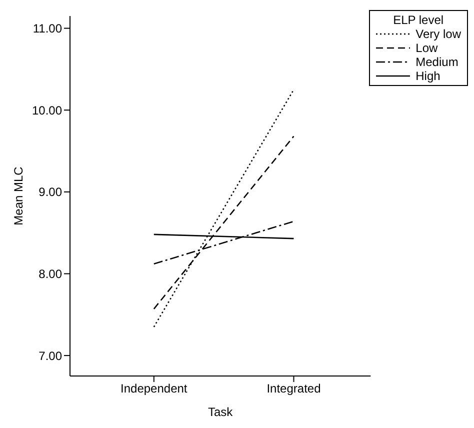 This screenshot has height=428, width=474. I want to click on y-tick-label: 9.00, so click(50, 192).